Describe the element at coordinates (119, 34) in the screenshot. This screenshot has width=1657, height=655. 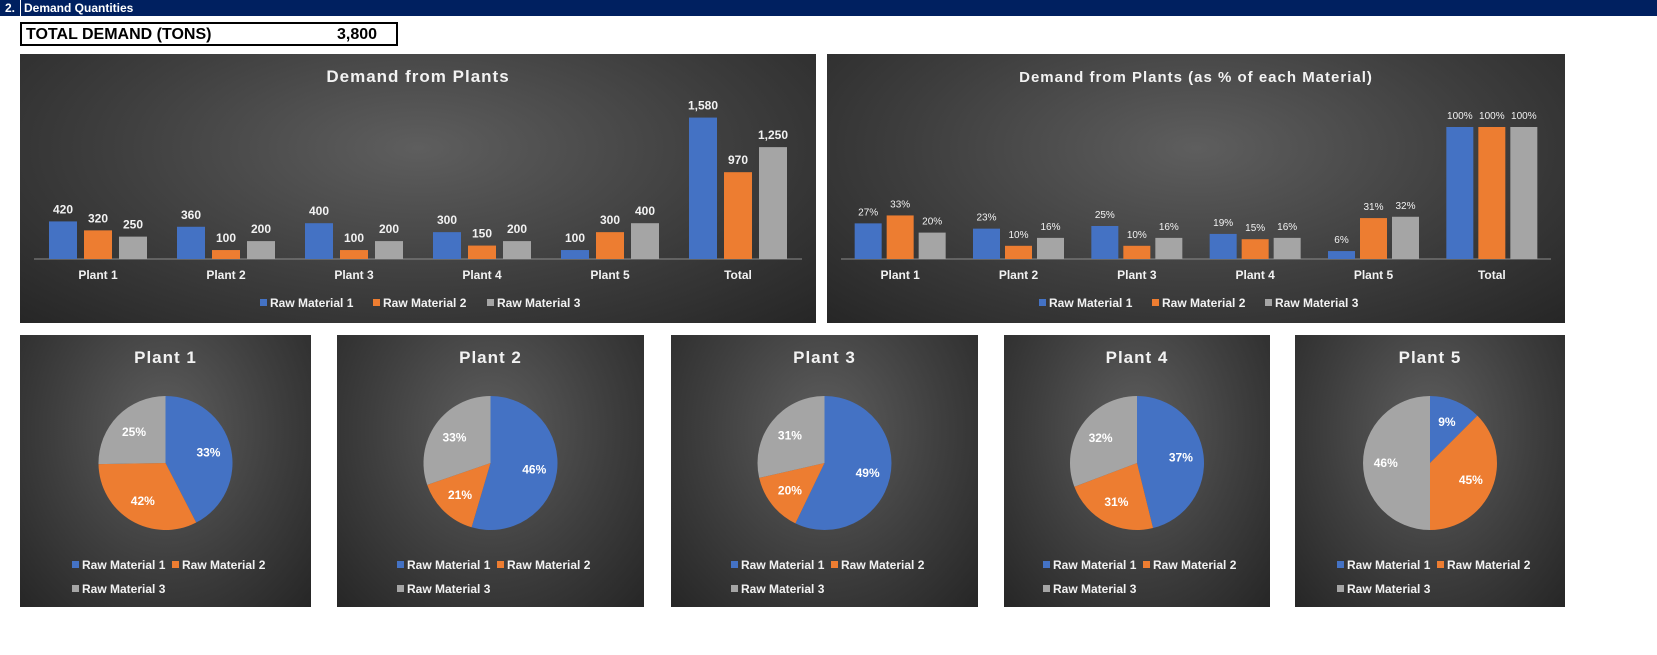
I see `total-demand-label: TOTAL DEMAND (TONS)` at that location.